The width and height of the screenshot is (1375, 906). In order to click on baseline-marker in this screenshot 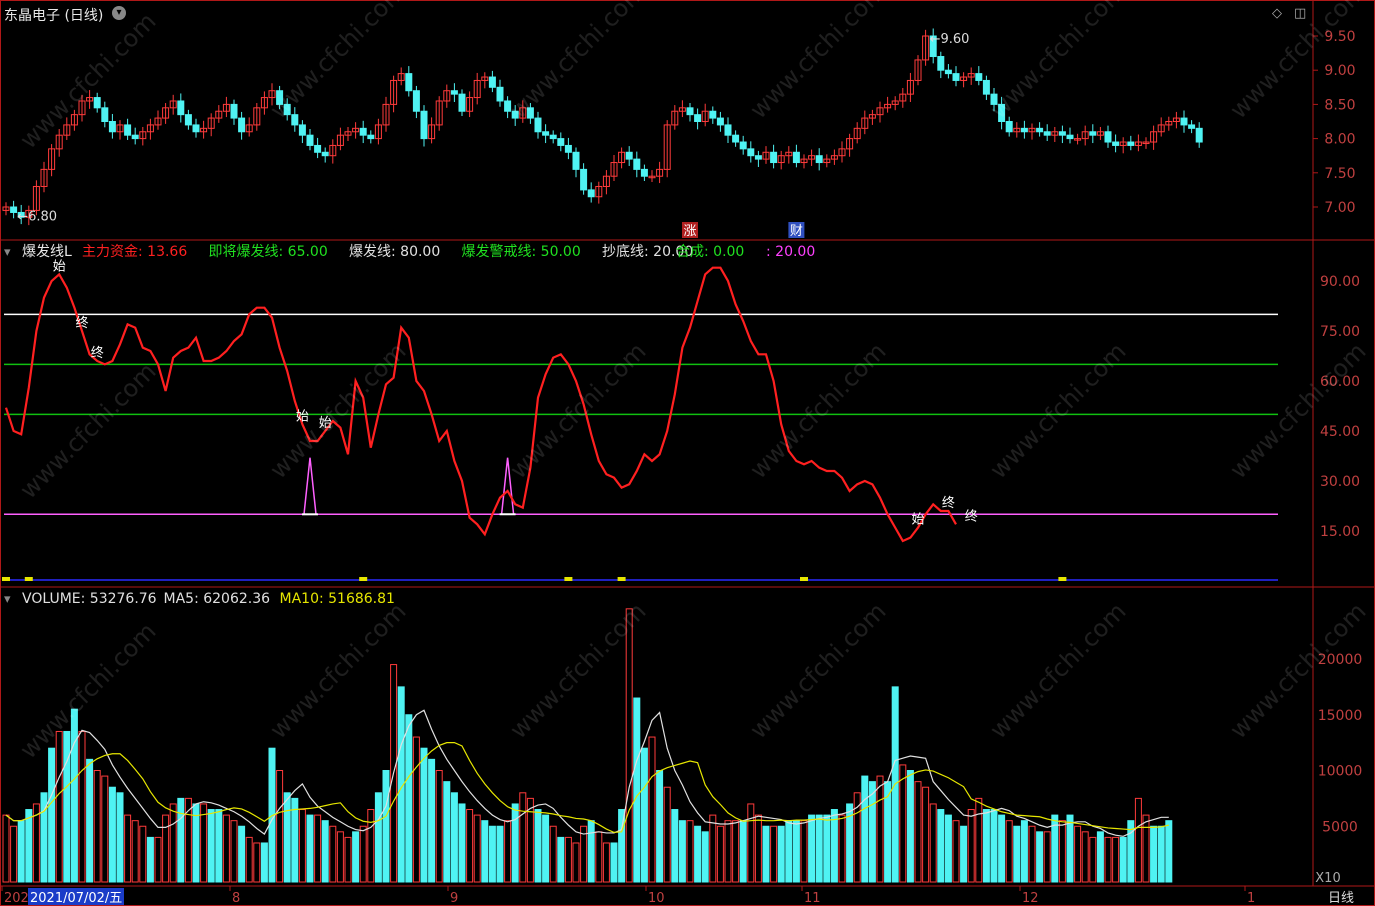, I will do `click(1062, 579)`.